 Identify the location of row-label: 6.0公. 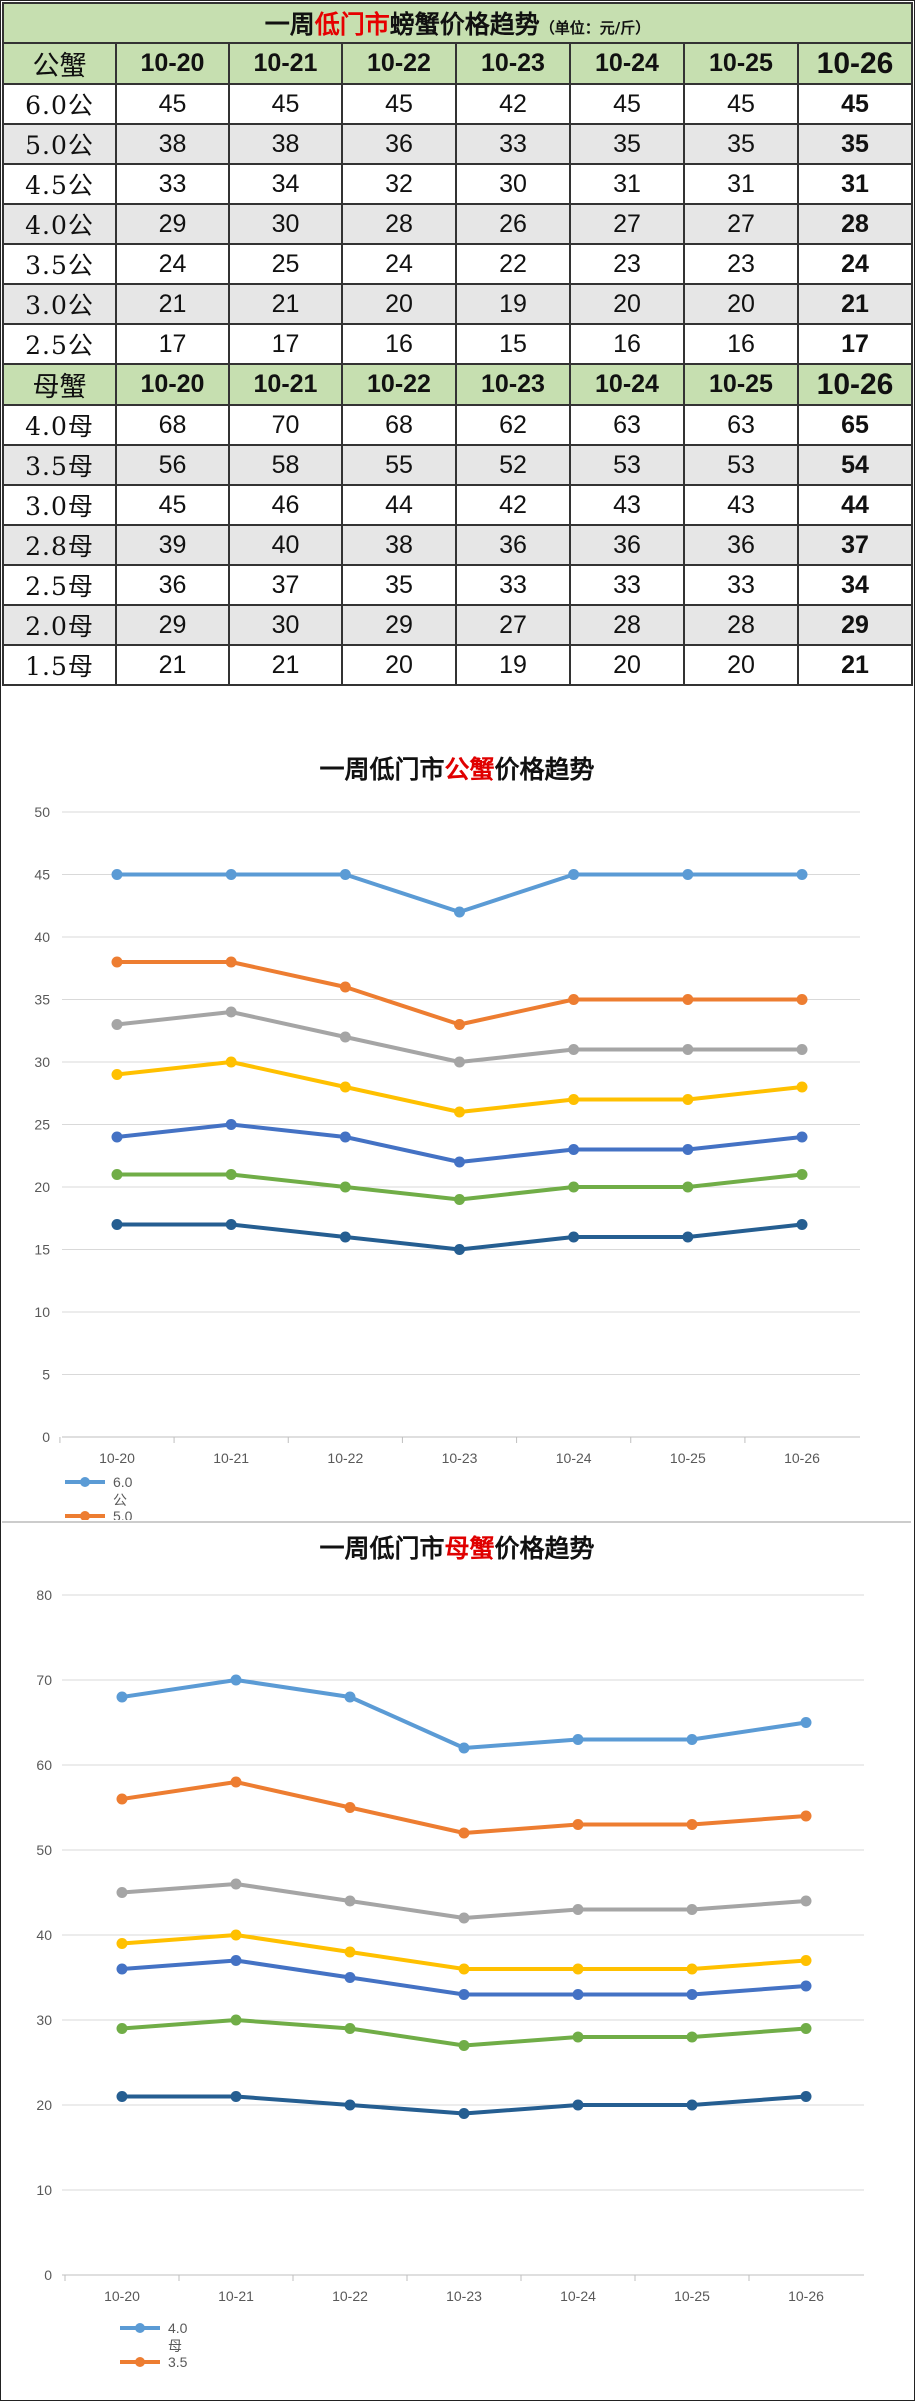
(59, 104).